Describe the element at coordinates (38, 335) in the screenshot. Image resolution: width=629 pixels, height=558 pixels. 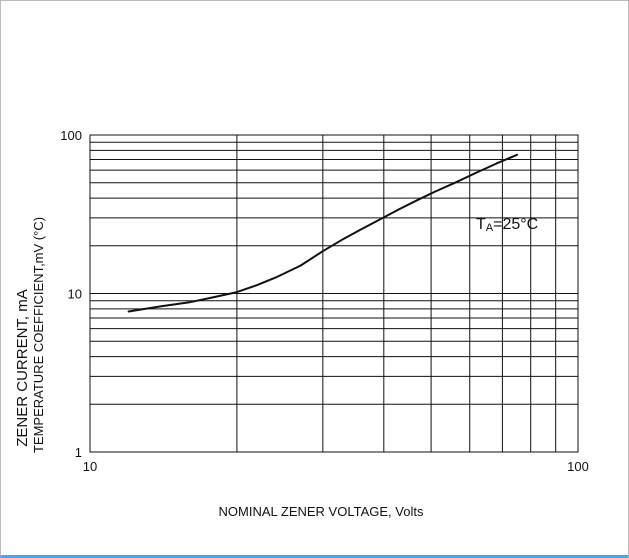
I see `y-axis-label-secondary: TEMPERATURE COEFFICIENT,mV (°C)` at that location.